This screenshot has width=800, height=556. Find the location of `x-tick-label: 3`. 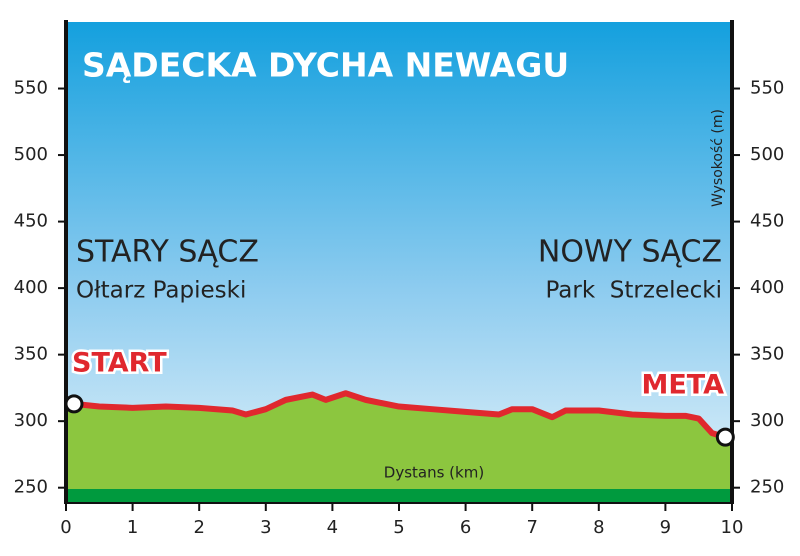

x-tick-label: 3 is located at coordinates (265, 527).